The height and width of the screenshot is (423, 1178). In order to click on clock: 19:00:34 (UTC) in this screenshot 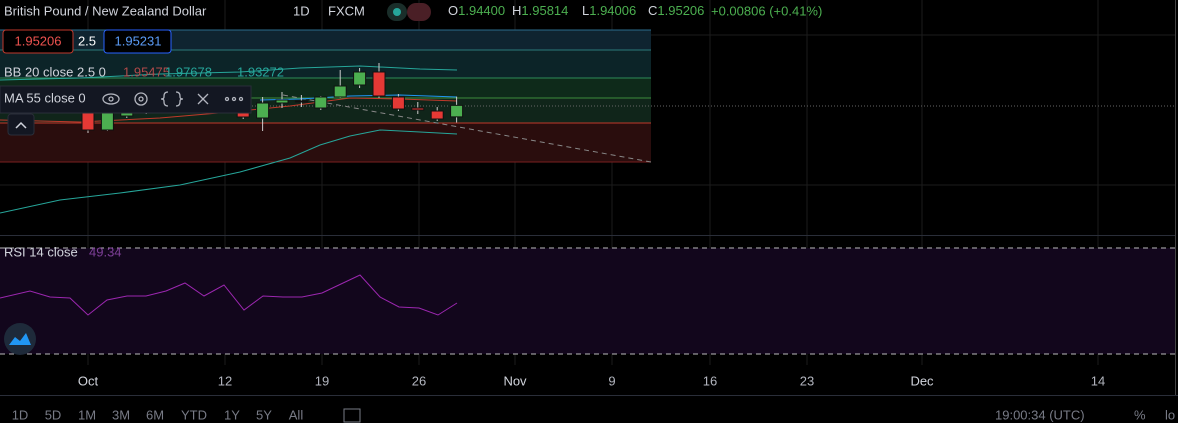, I will do `click(1040, 414)`.